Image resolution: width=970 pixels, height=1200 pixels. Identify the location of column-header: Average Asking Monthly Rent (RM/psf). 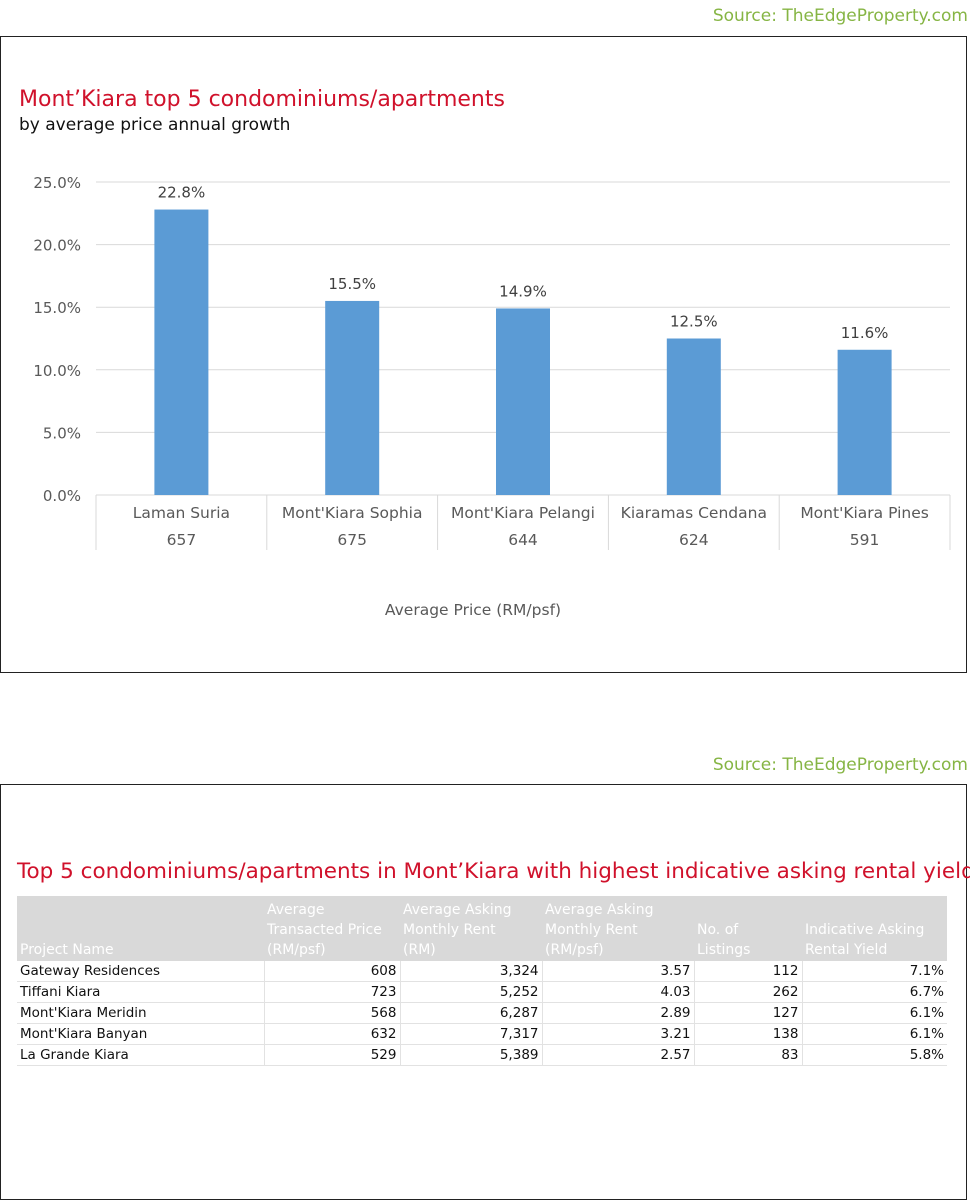
(618, 928).